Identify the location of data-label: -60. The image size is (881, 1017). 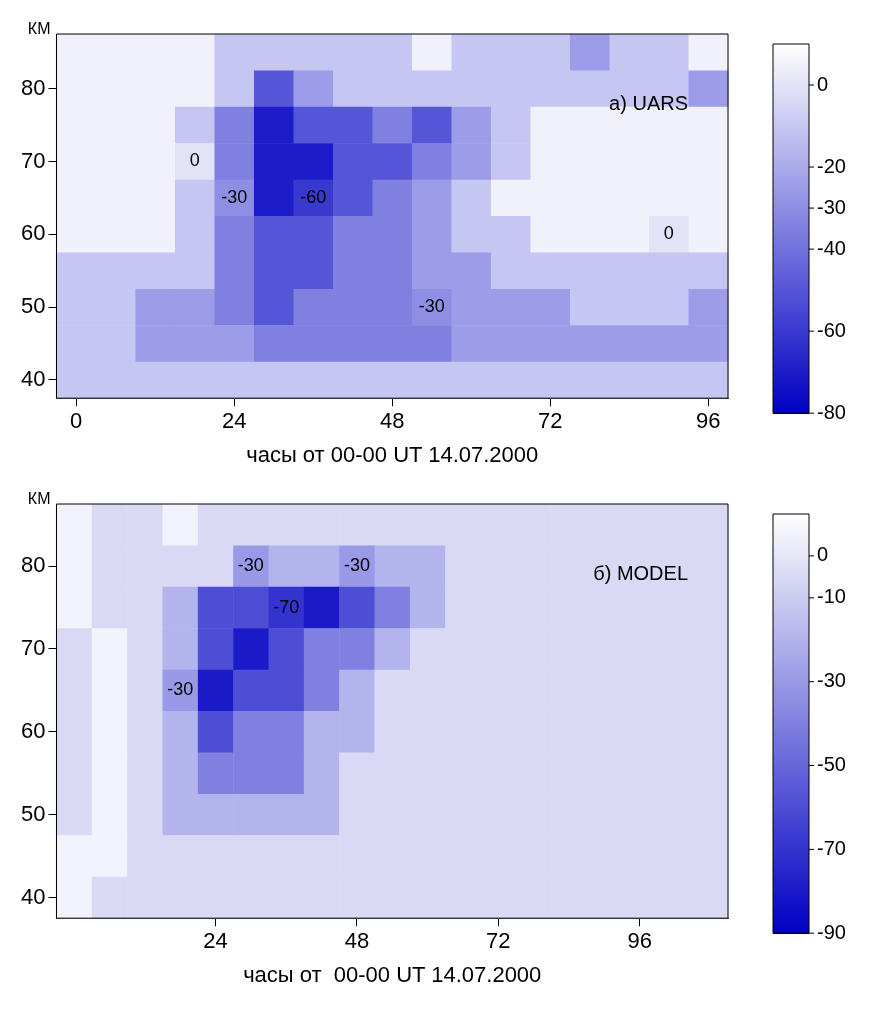
(313, 196).